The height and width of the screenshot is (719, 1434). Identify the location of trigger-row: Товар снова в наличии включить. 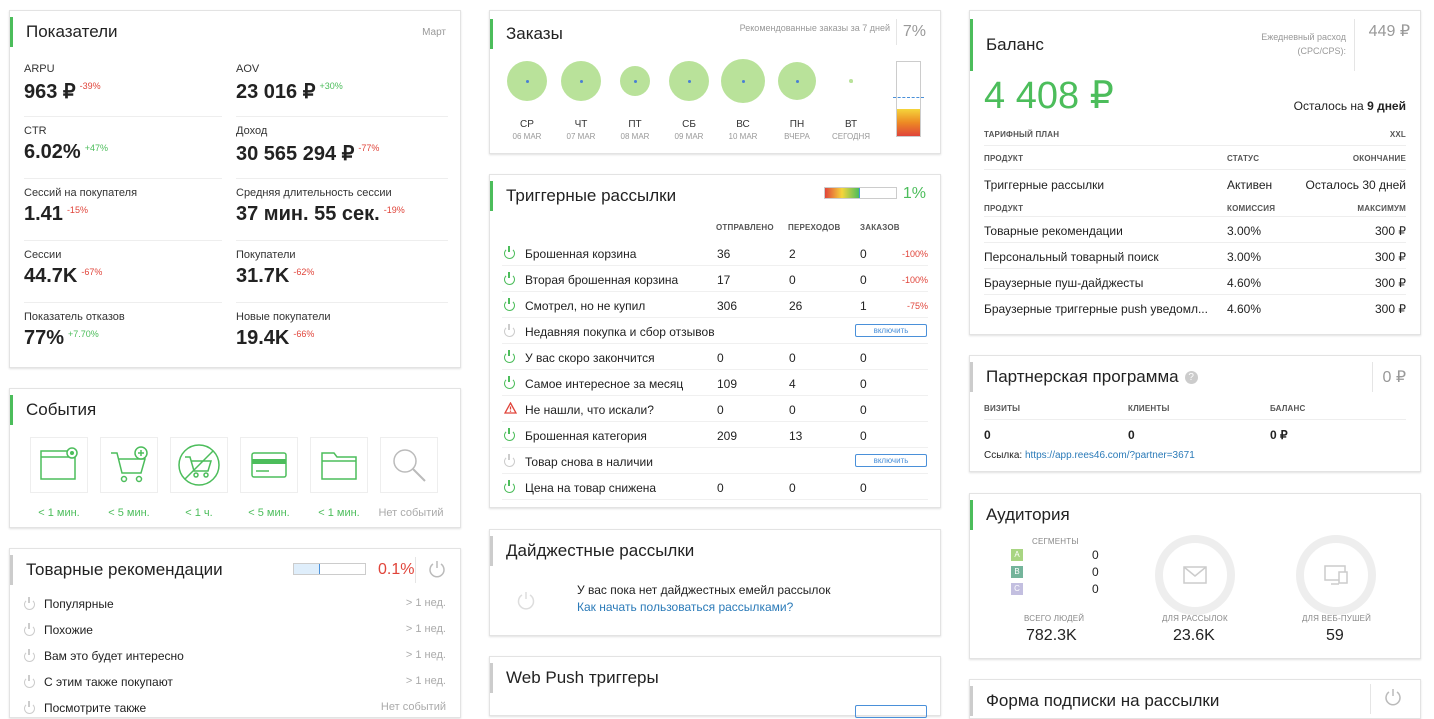
(715, 461).